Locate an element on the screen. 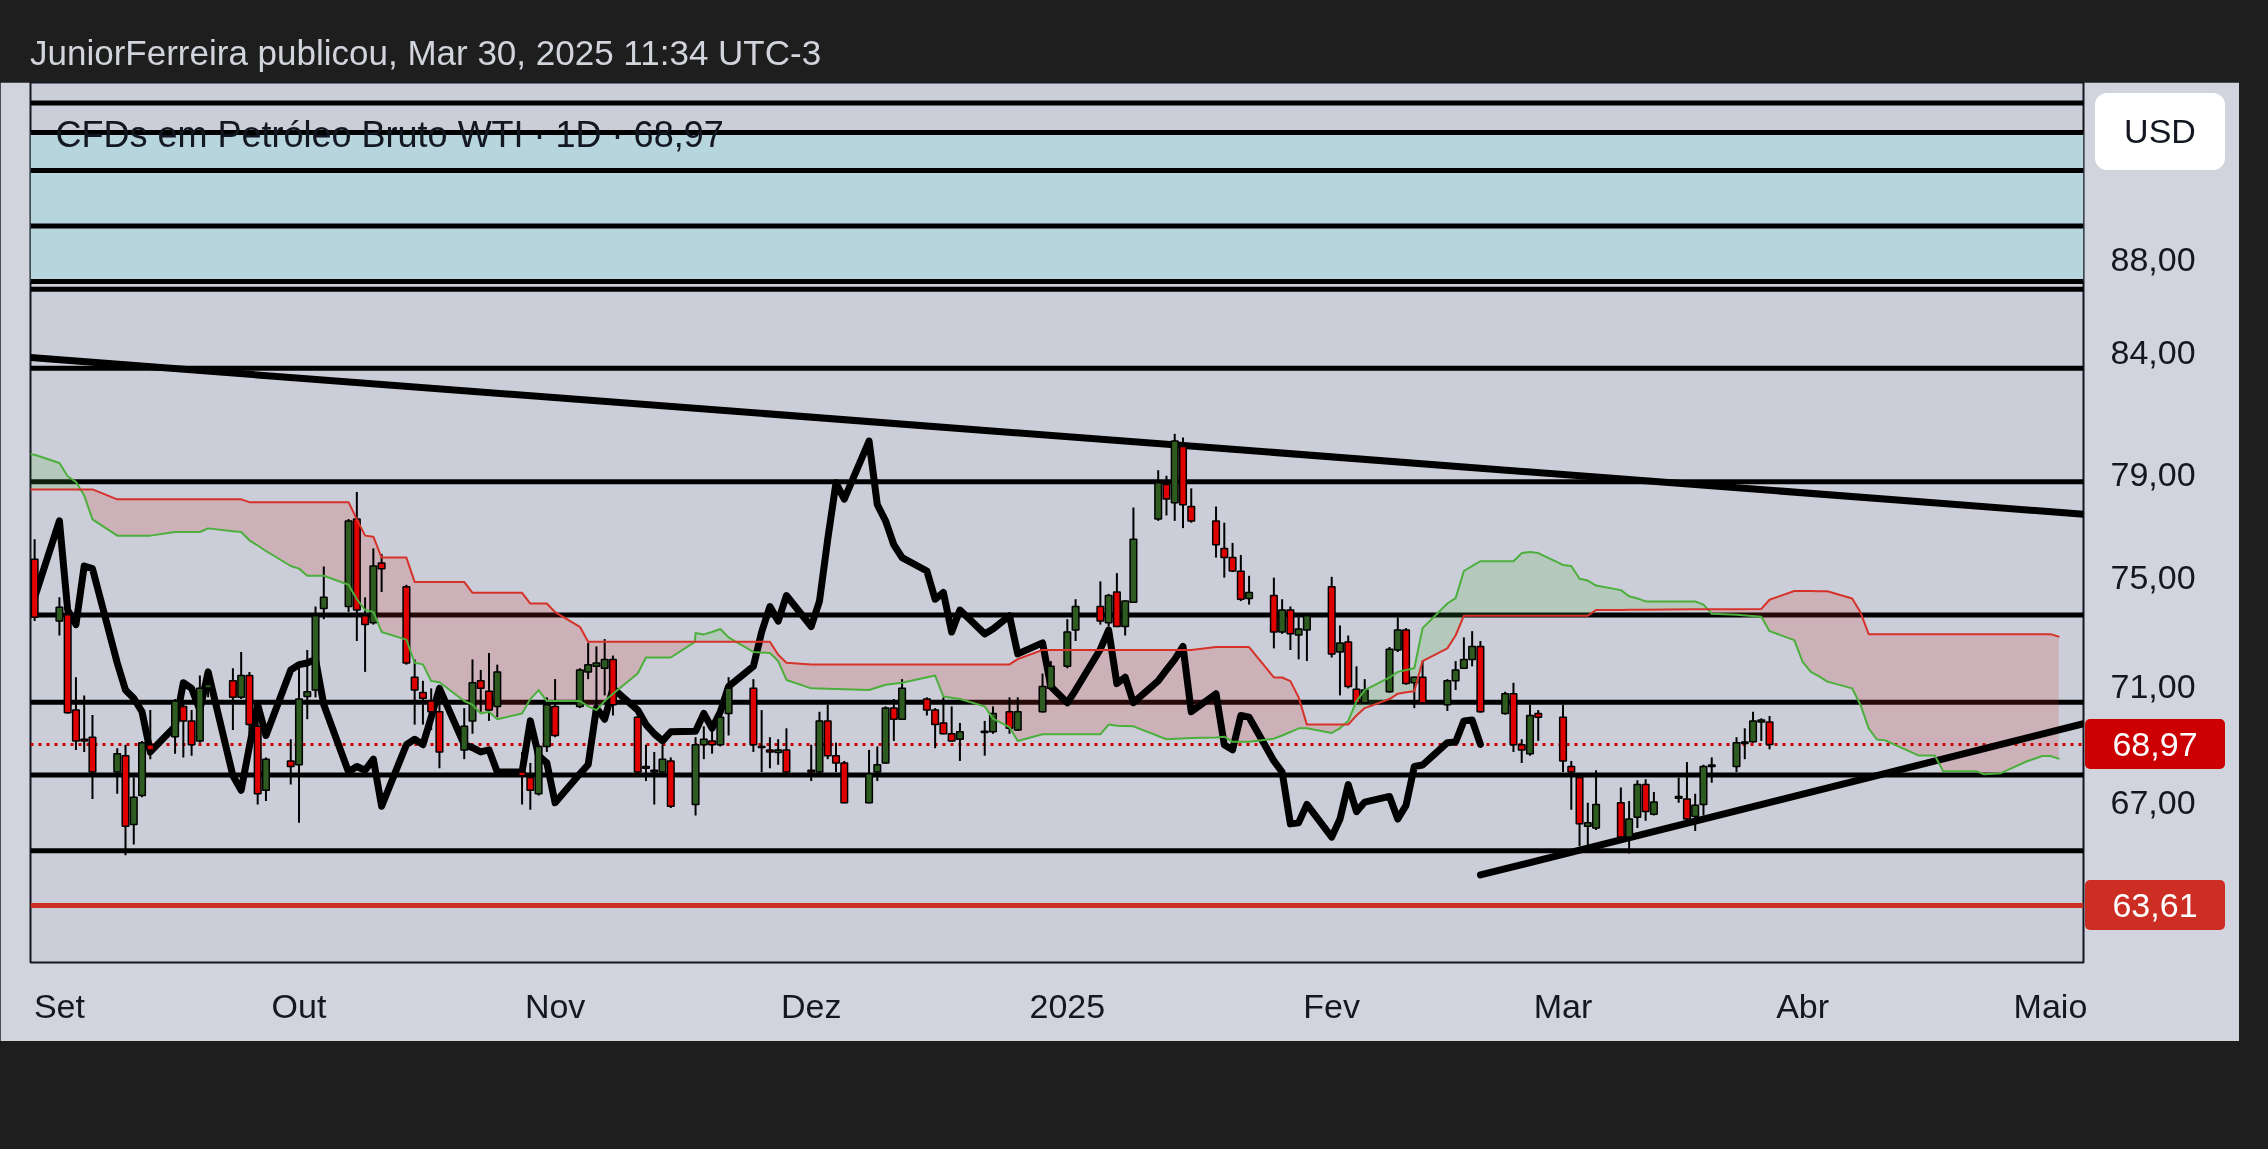 Image resolution: width=2268 pixels, height=1149 pixels. x-tick-label: 2025 is located at coordinates (1067, 1005).